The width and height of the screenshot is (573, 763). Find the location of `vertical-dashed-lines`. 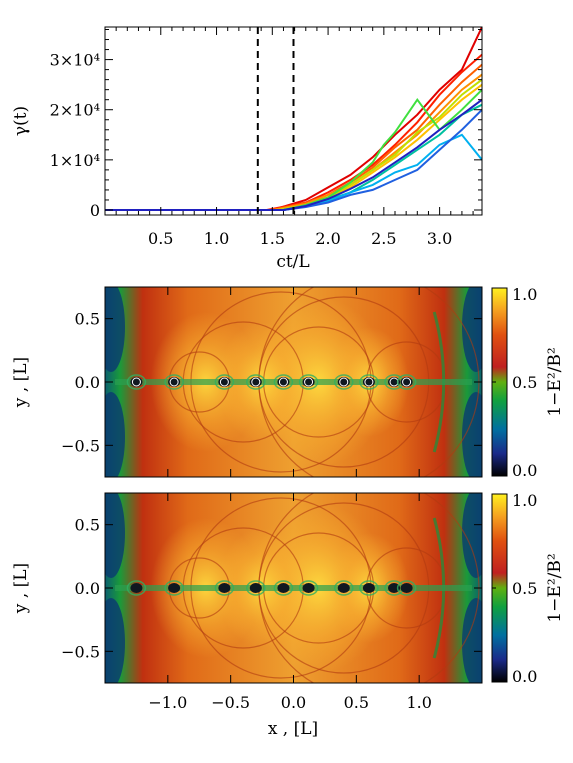

vertical-dashed-lines is located at coordinates (275, 121).